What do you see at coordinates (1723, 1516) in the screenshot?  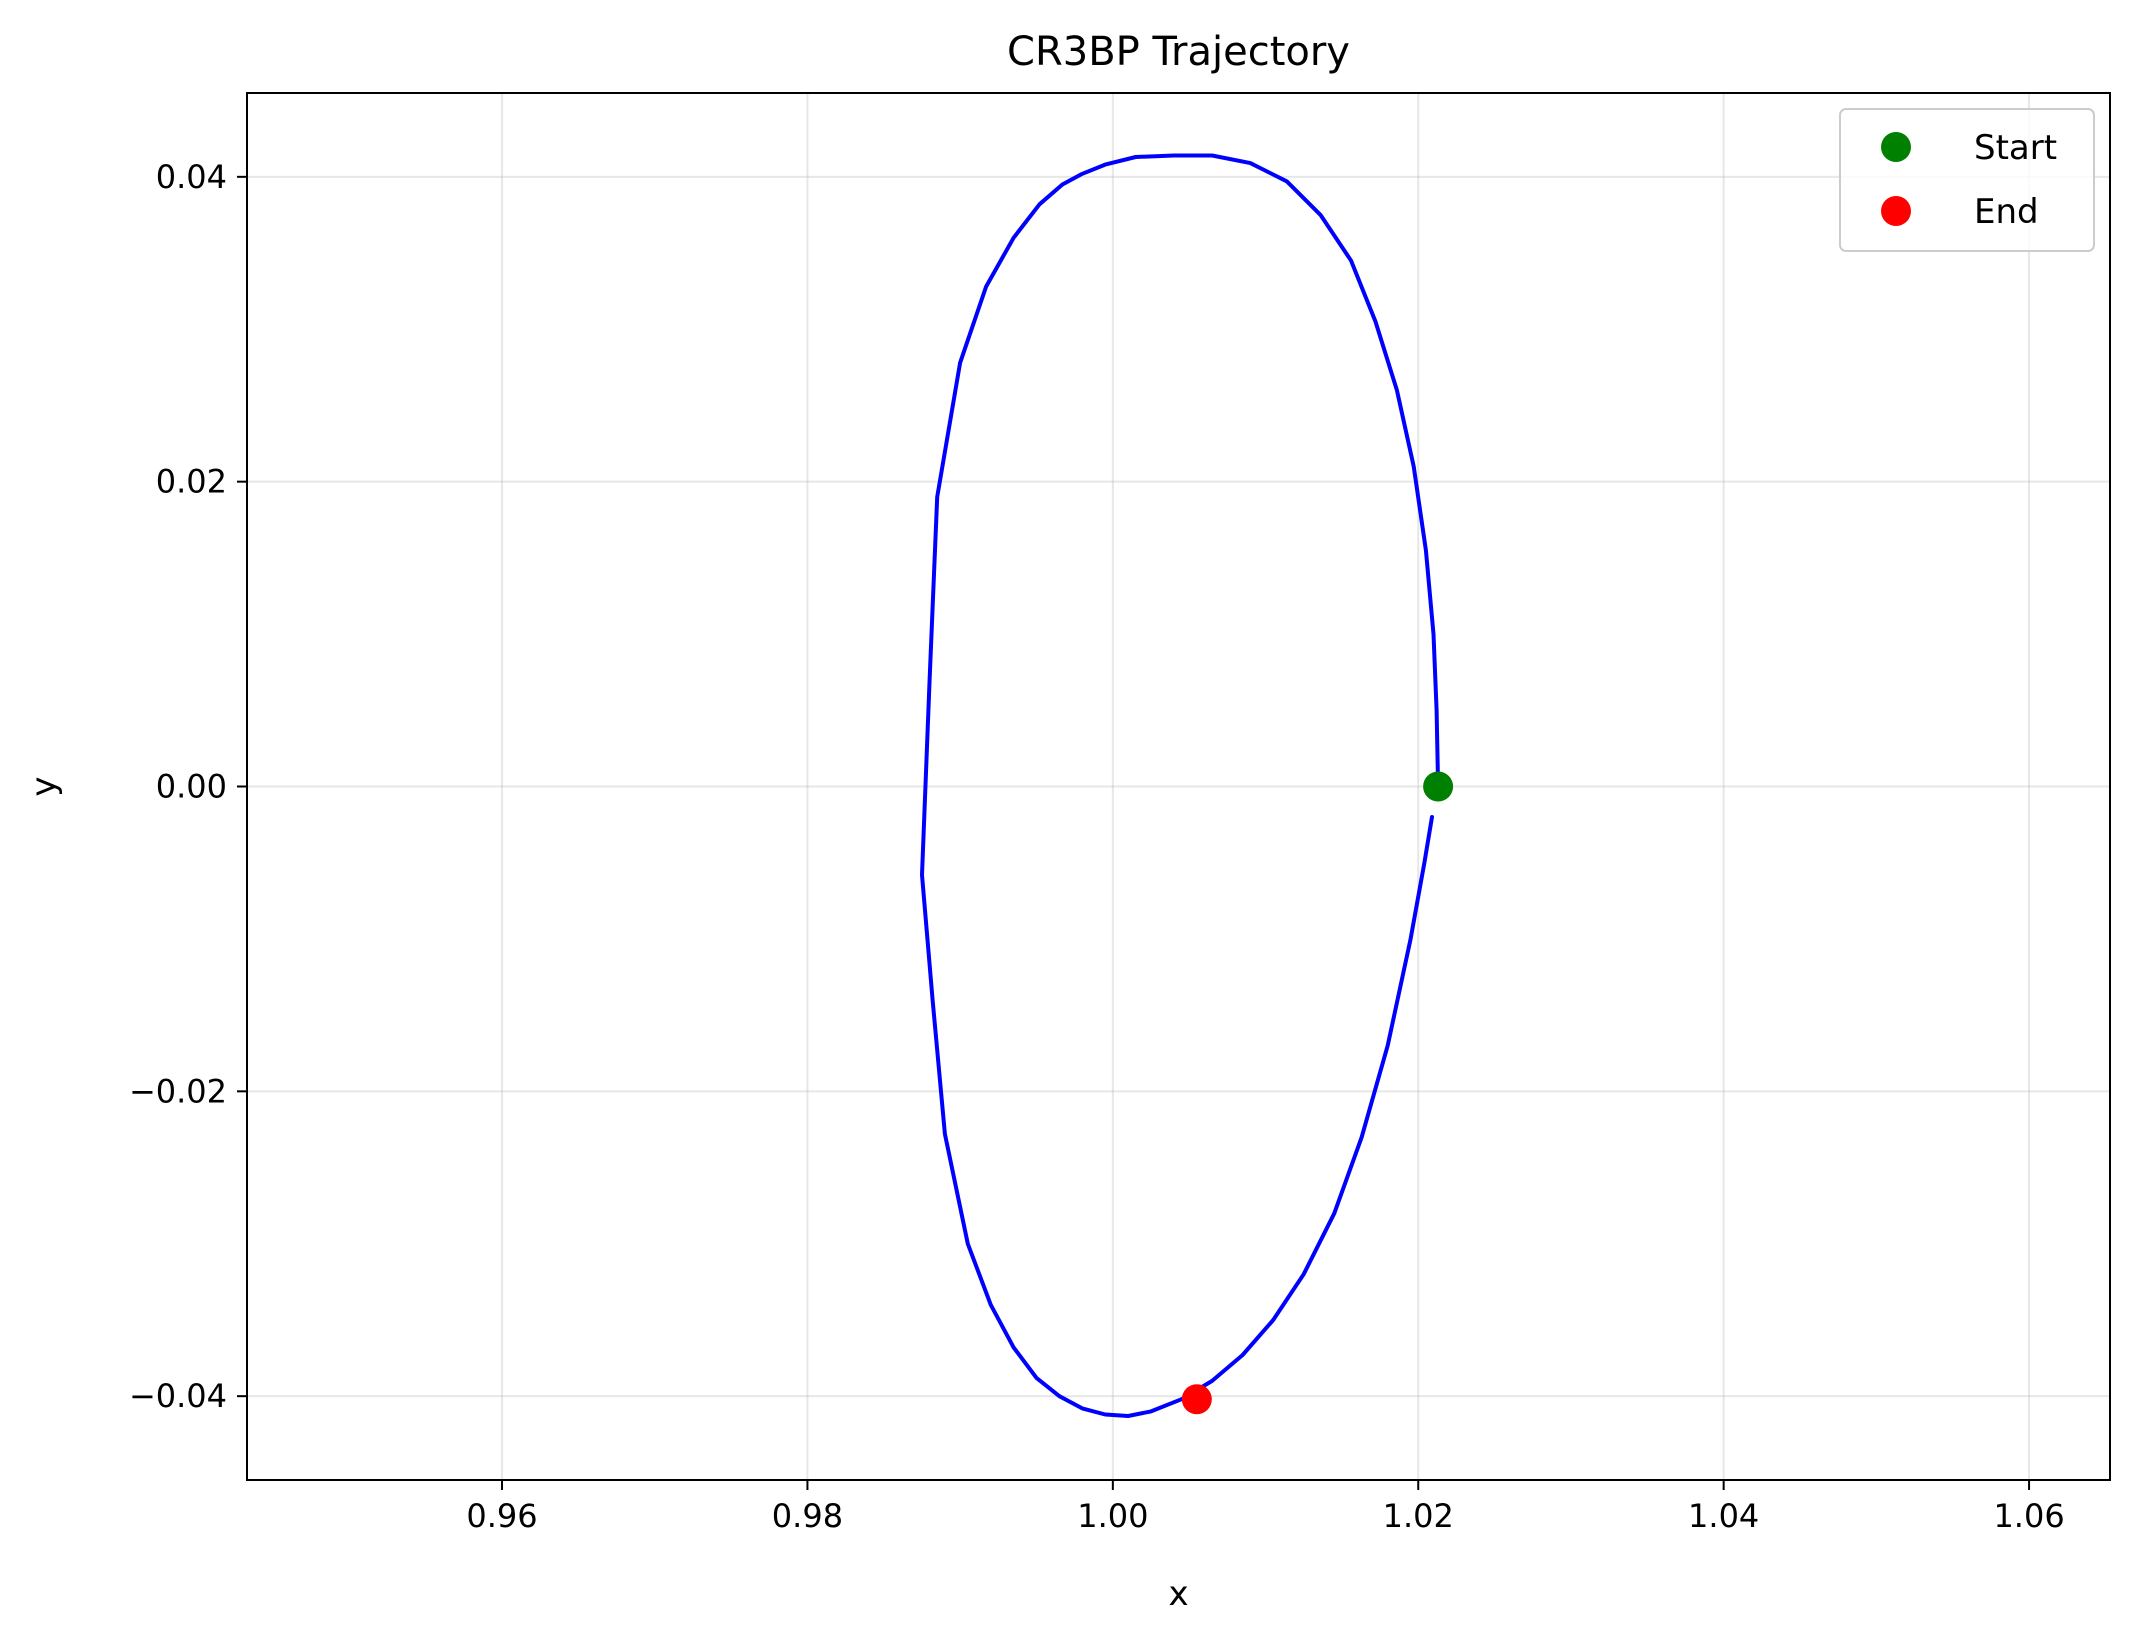 I see `x-tick-label: 1.04` at bounding box center [1723, 1516].